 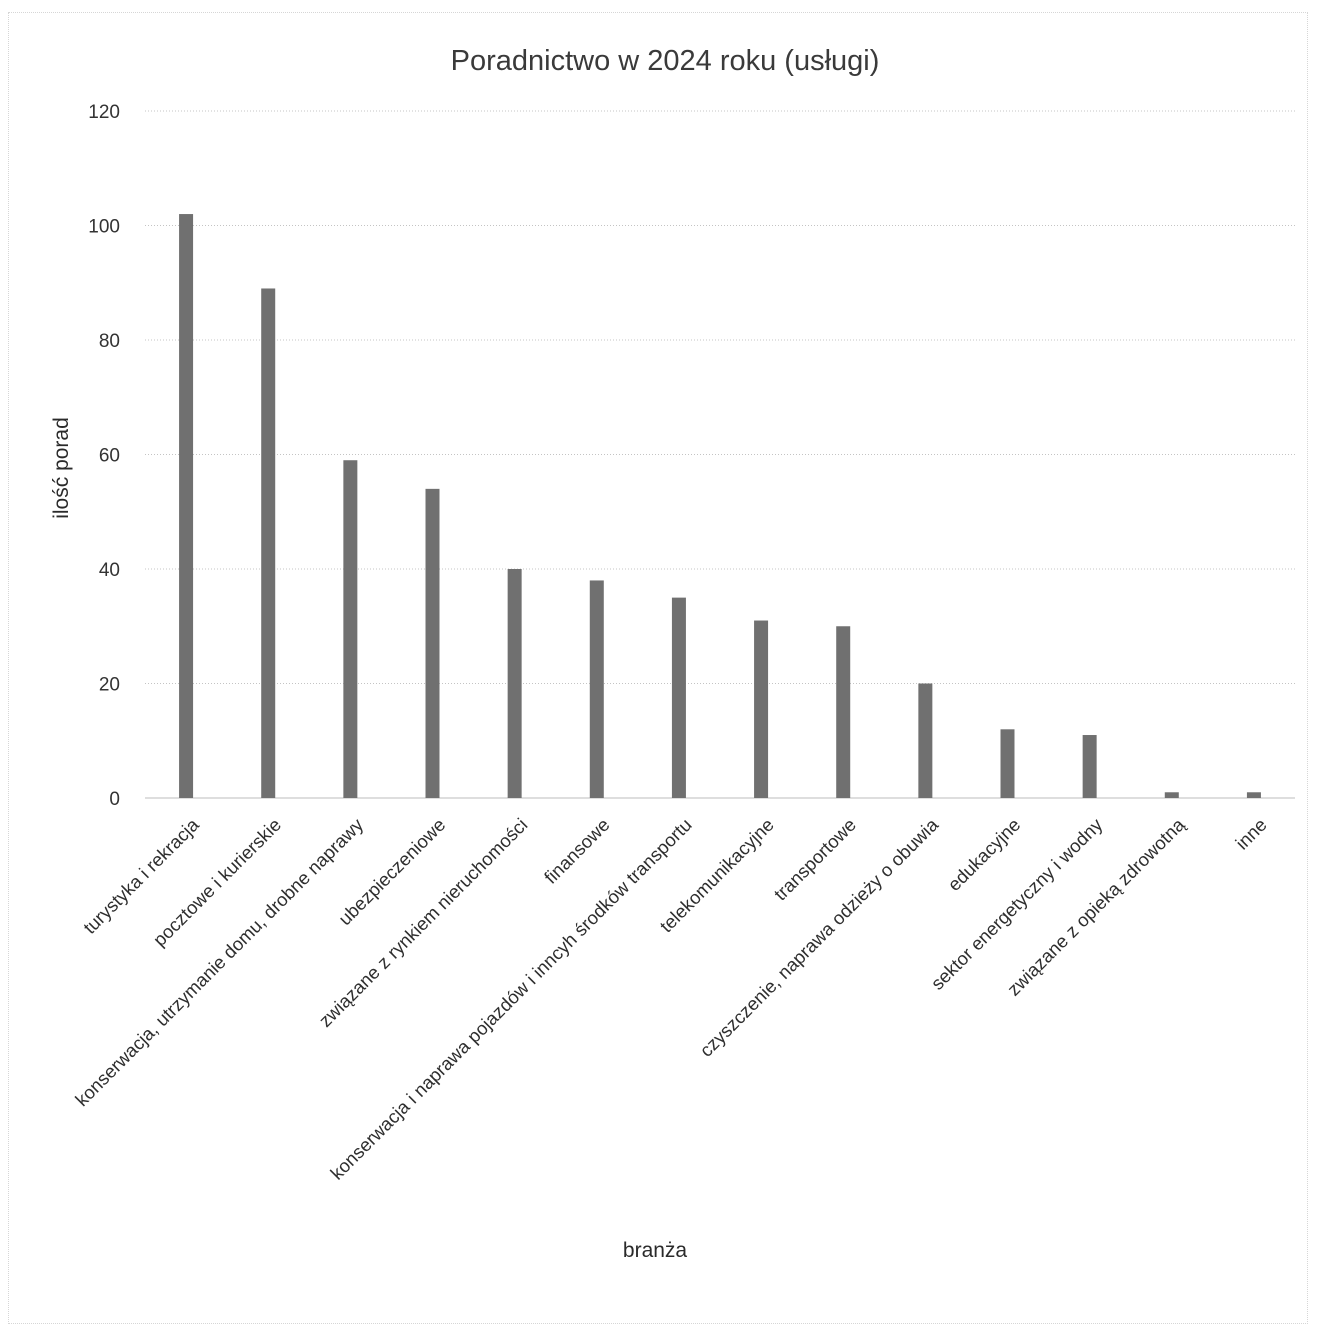 I want to click on x-category-label: sektor energetyczny i wodny, so click(x=1017, y=903).